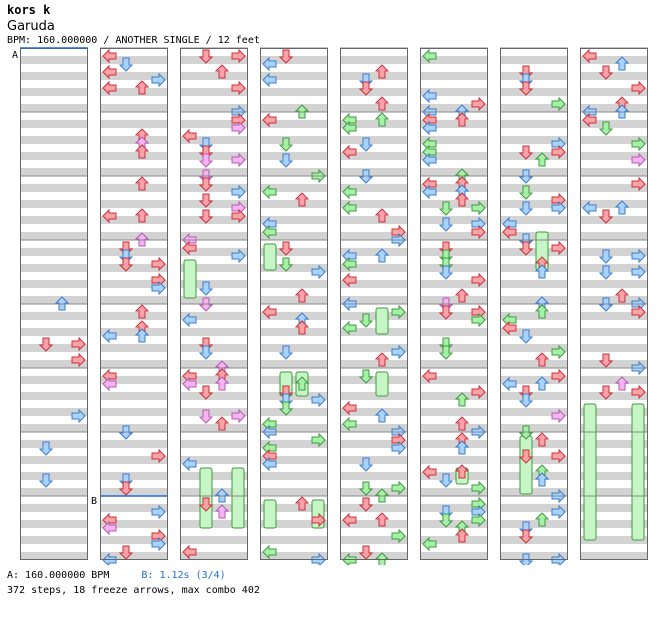 This screenshot has width=672, height=620. Describe the element at coordinates (94, 501) in the screenshot. I see `marker-b-label: B` at that location.